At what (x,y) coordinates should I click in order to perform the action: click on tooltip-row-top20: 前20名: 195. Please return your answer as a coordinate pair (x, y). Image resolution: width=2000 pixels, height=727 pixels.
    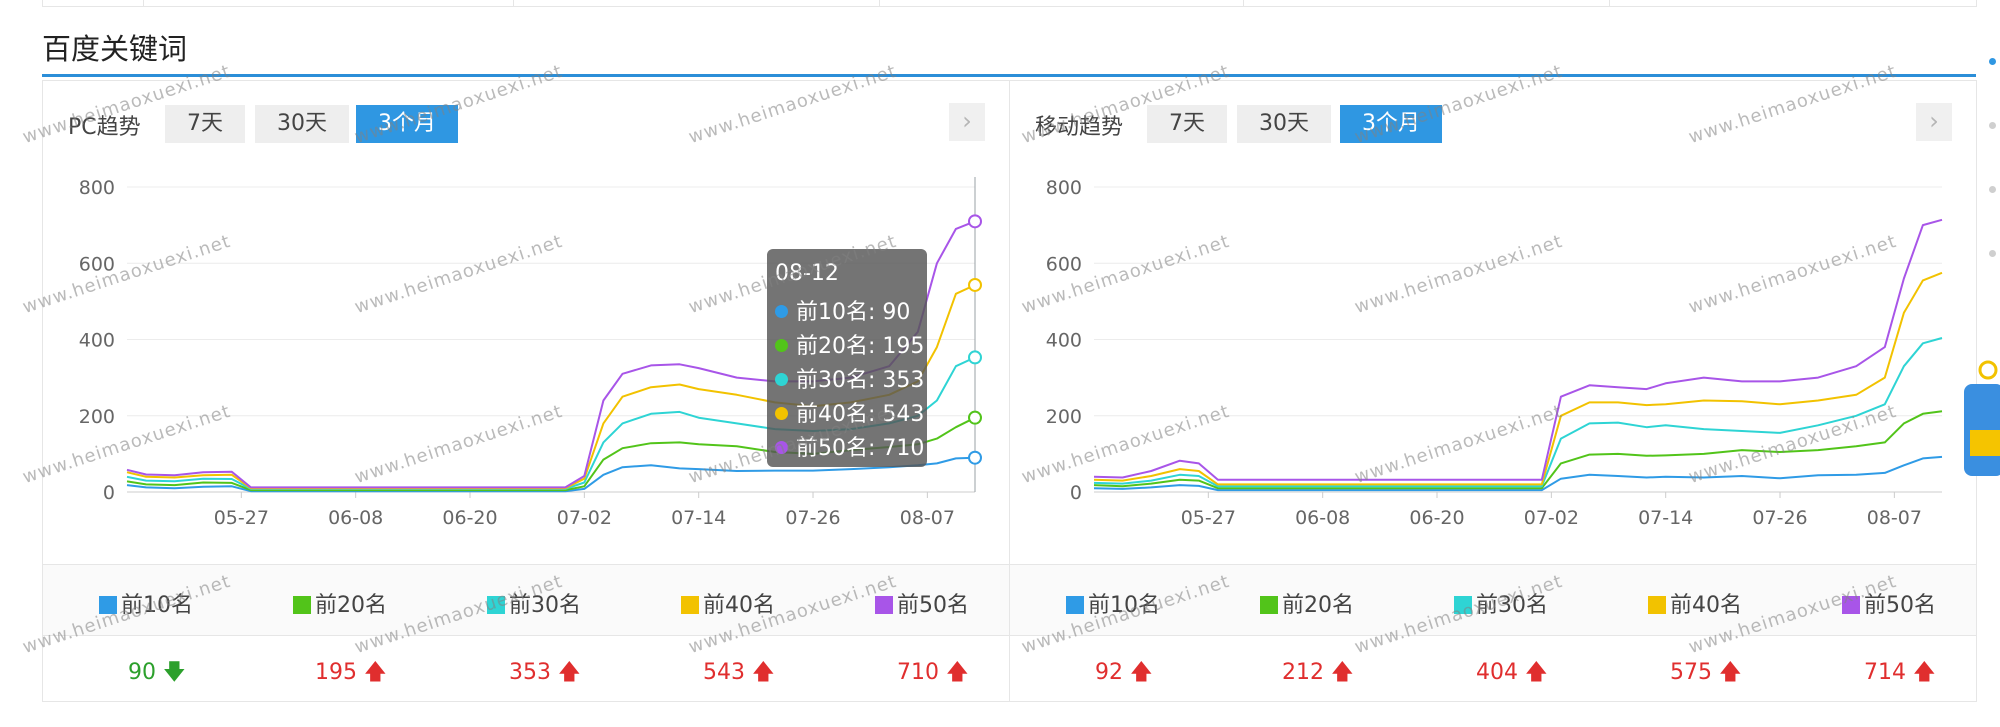
    Looking at the image, I should click on (849, 344).